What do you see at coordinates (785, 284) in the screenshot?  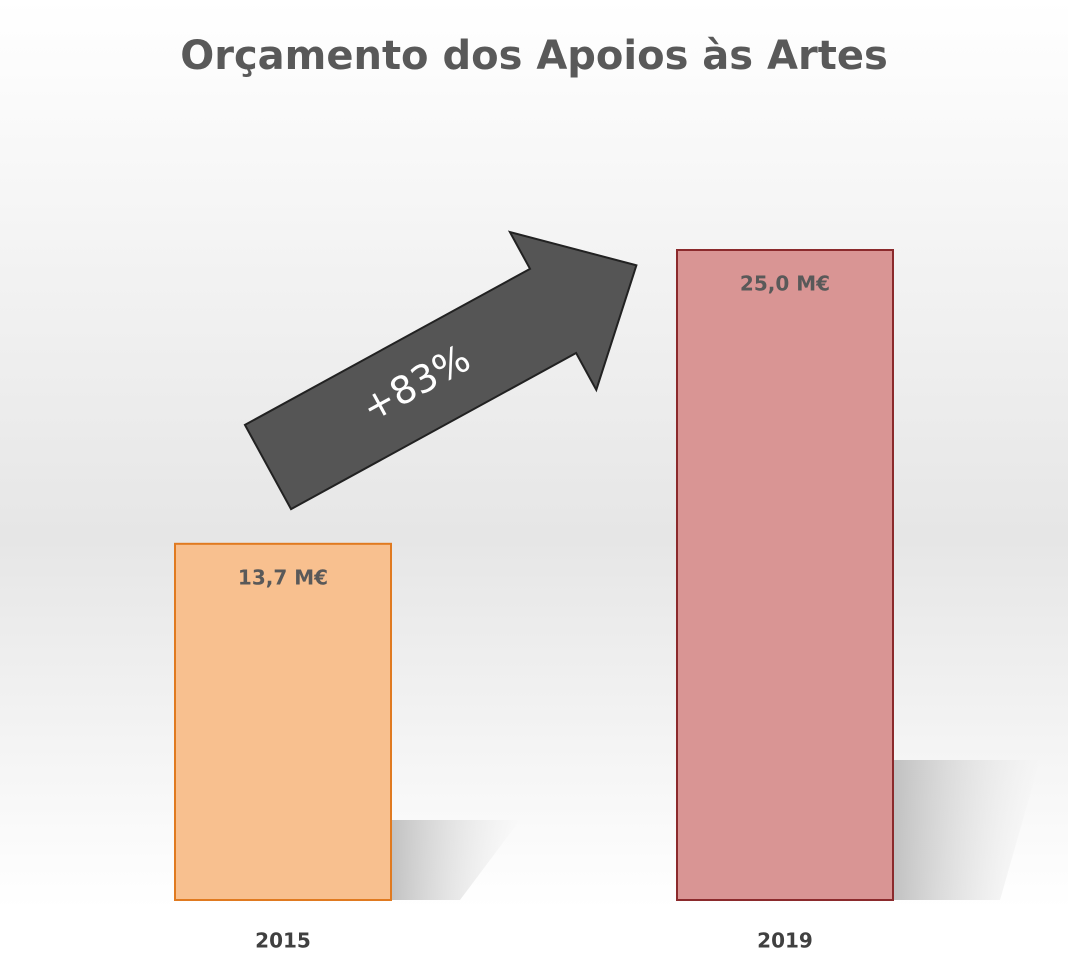 I see `data-label: 25,0 M€` at bounding box center [785, 284].